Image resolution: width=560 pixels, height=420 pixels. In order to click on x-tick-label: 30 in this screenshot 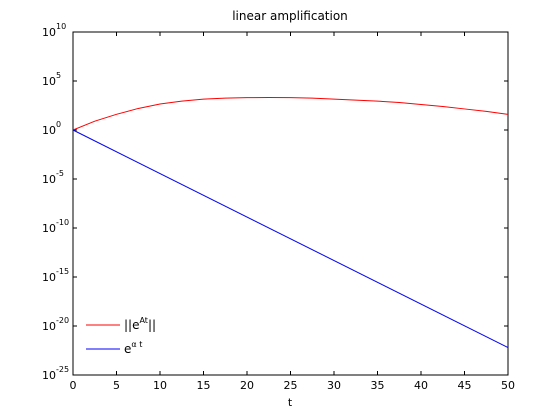, I will do `click(334, 385)`.